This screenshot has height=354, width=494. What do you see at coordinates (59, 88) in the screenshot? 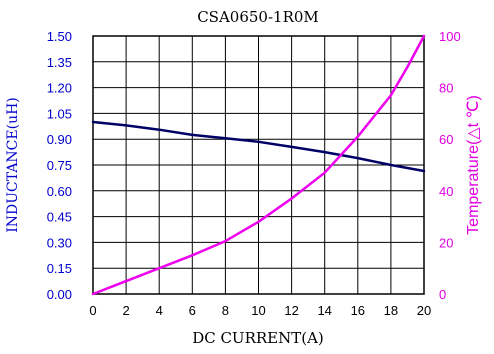
I see `left-y-tick-label: 1.20` at bounding box center [59, 88].